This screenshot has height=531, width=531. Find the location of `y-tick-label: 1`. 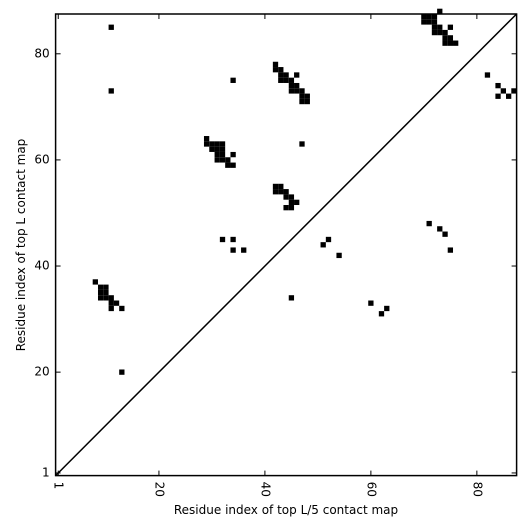

y-tick-label: 1 is located at coordinates (46, 472).